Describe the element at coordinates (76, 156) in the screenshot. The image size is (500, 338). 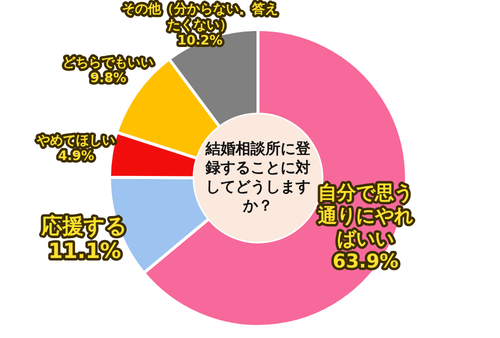
I see `data-label: 4.9%` at that location.